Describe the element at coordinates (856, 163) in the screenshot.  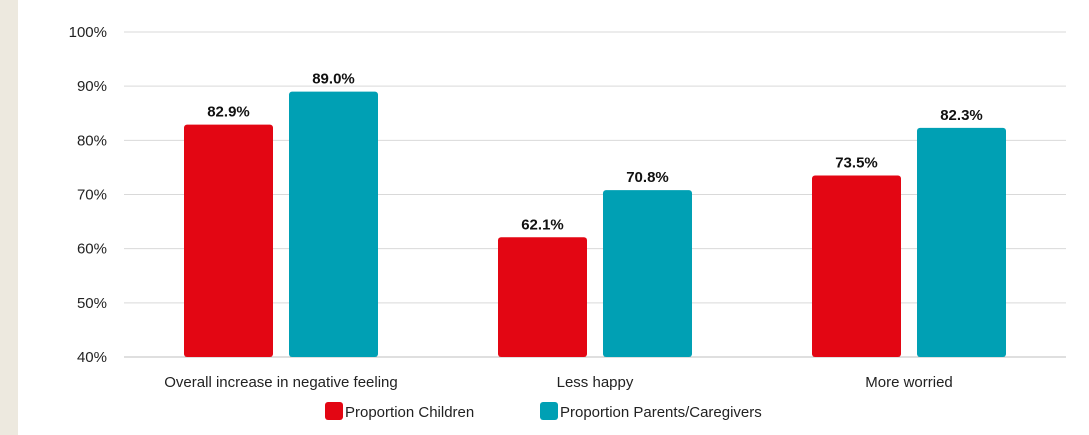
I see `data-label: 73.5%` at that location.